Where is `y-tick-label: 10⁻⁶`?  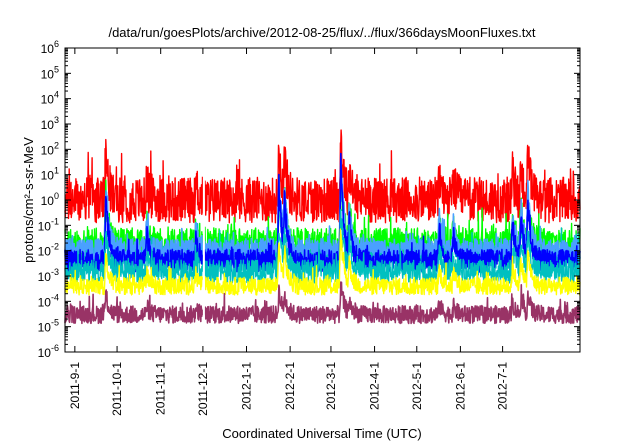
y-tick-label: 10⁻⁶ is located at coordinates (48, 351).